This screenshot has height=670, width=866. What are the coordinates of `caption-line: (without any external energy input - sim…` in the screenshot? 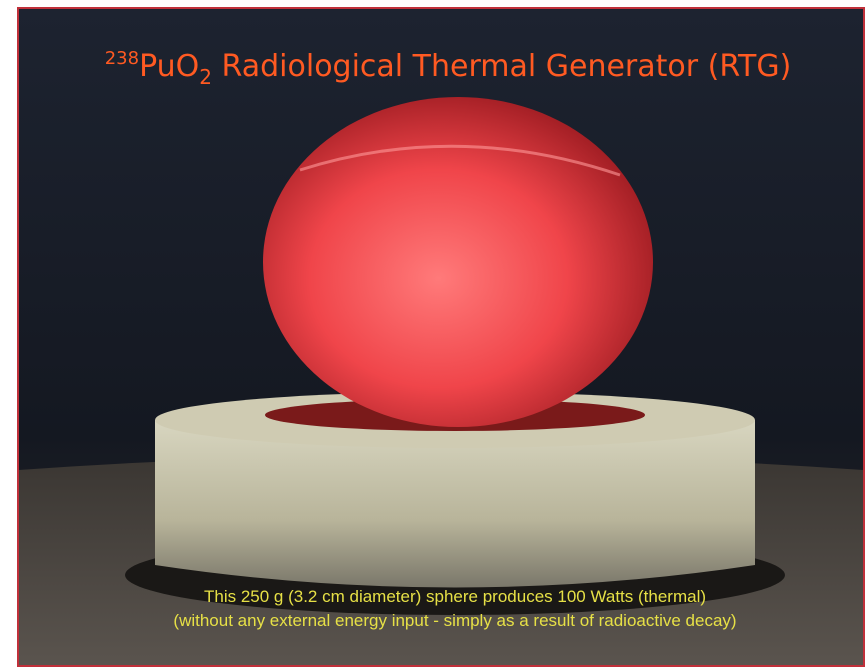 It's located at (454, 620).